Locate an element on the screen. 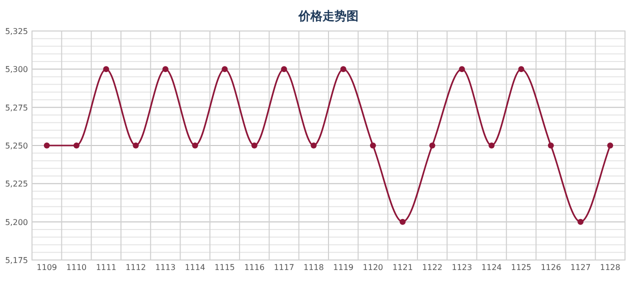 This screenshot has height=281, width=640. x-tick-label: 1125 is located at coordinates (521, 267).